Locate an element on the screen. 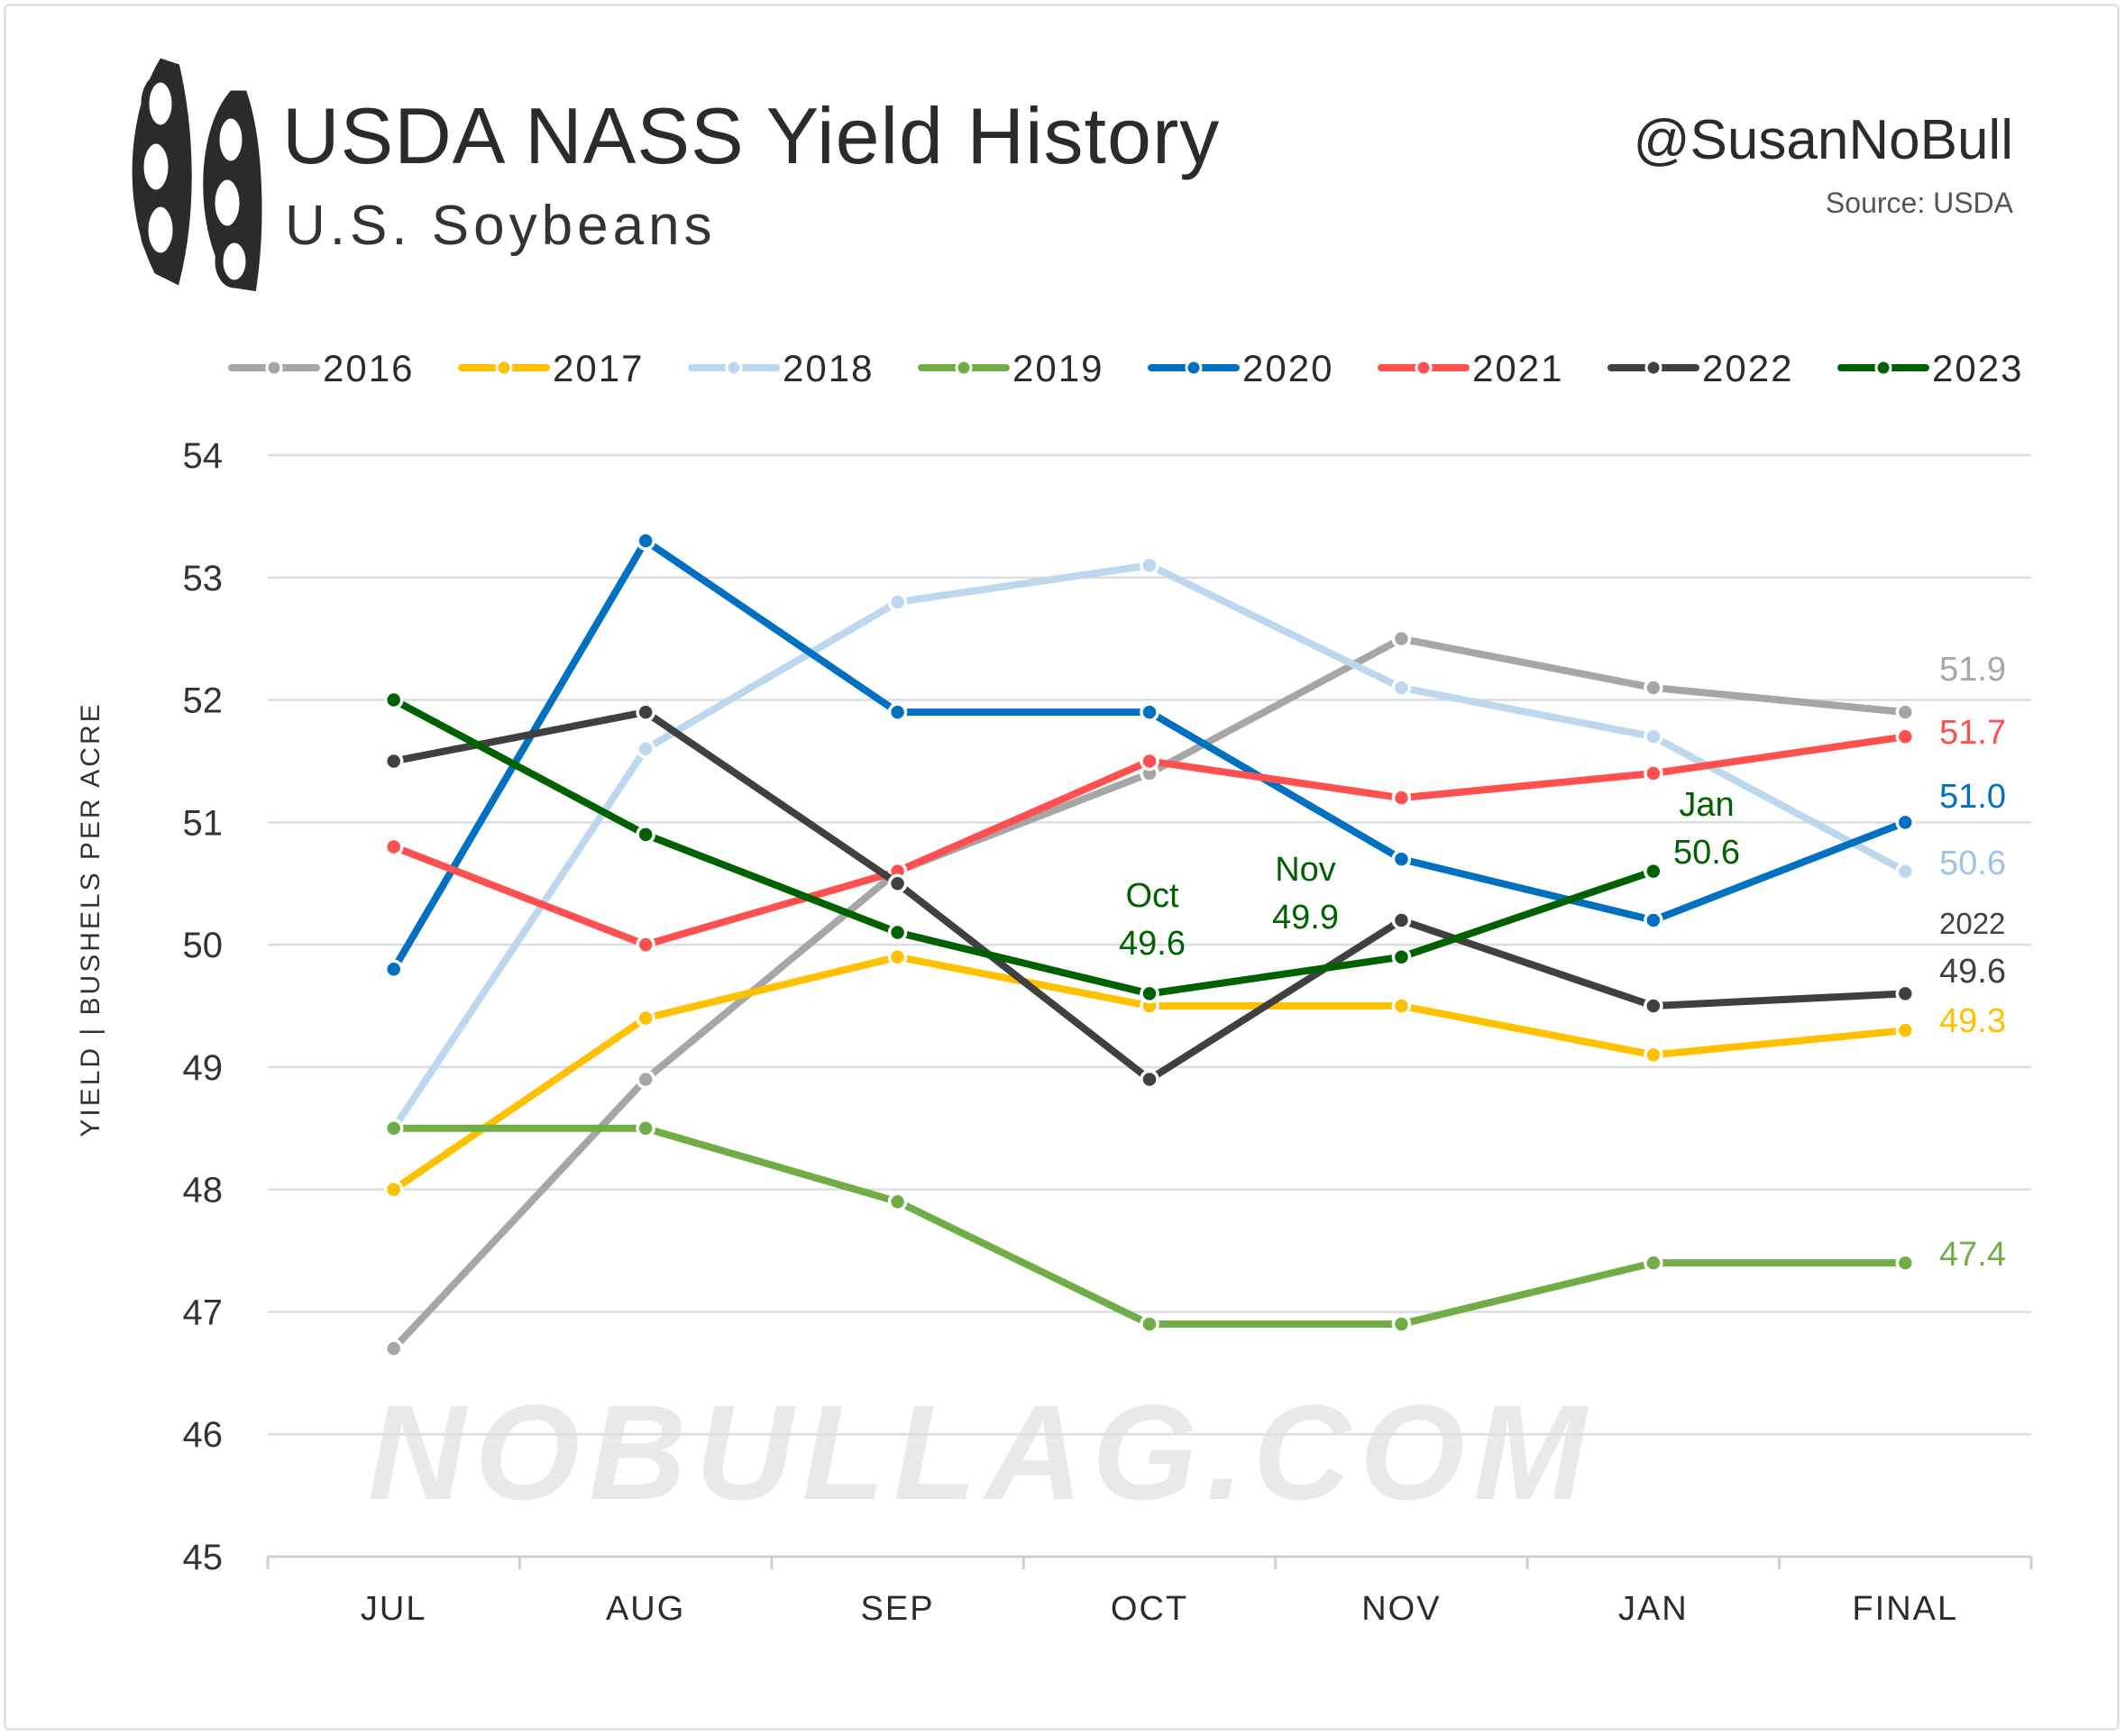 The width and height of the screenshot is (2125, 1736). annotation-value: 49.6 is located at coordinates (1152, 944).